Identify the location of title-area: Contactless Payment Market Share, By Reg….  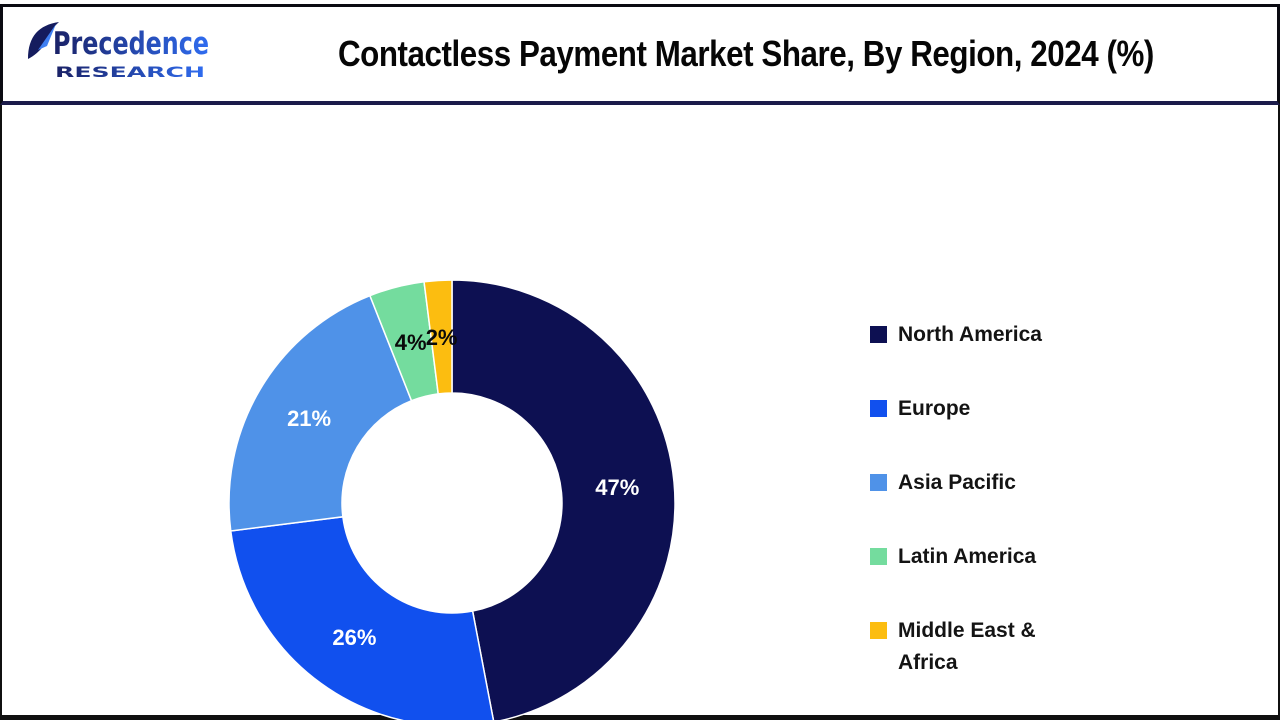
(746, 54).